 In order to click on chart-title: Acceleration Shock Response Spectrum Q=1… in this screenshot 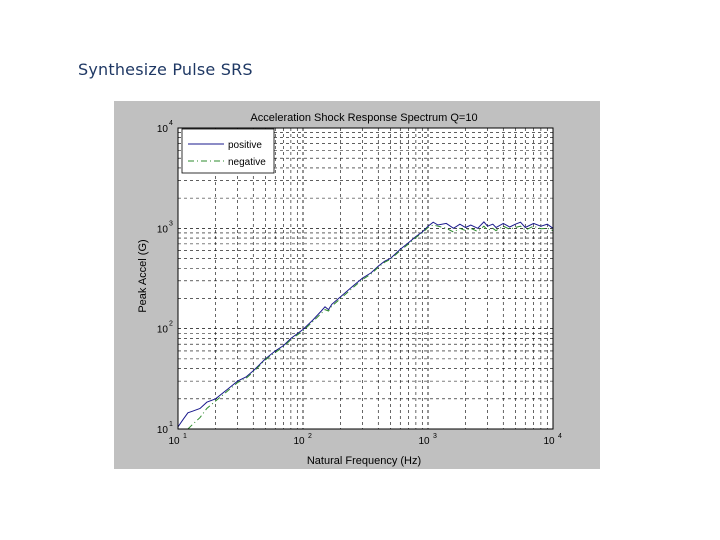, I will do `click(363, 118)`.